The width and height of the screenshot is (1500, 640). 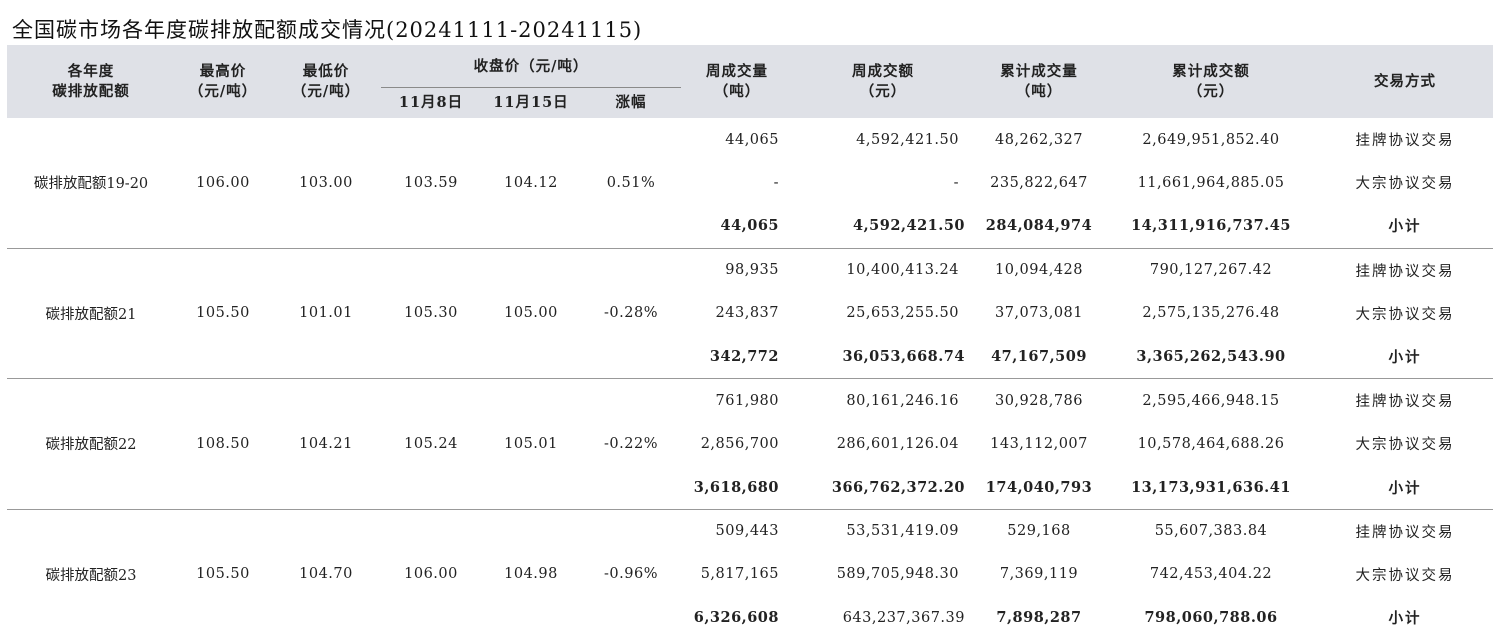 What do you see at coordinates (907, 139) in the screenshot?
I see `weekly-amount-cell: 4,592,421.50` at bounding box center [907, 139].